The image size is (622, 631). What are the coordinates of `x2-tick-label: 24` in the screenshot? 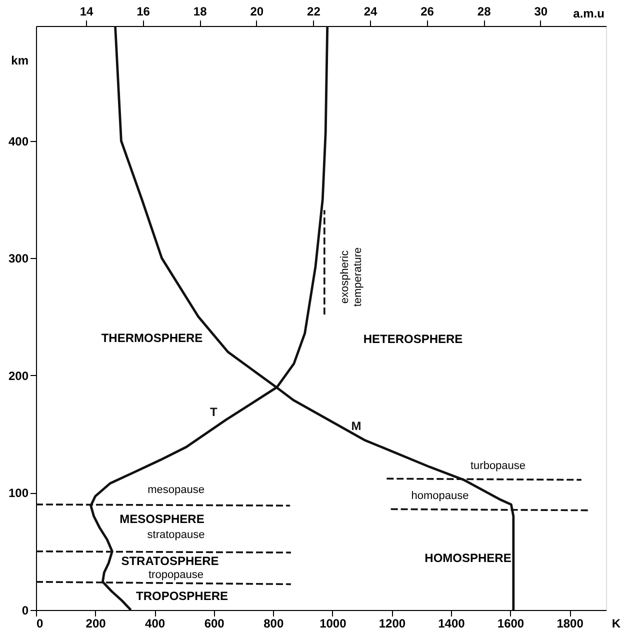 It's located at (371, 11).